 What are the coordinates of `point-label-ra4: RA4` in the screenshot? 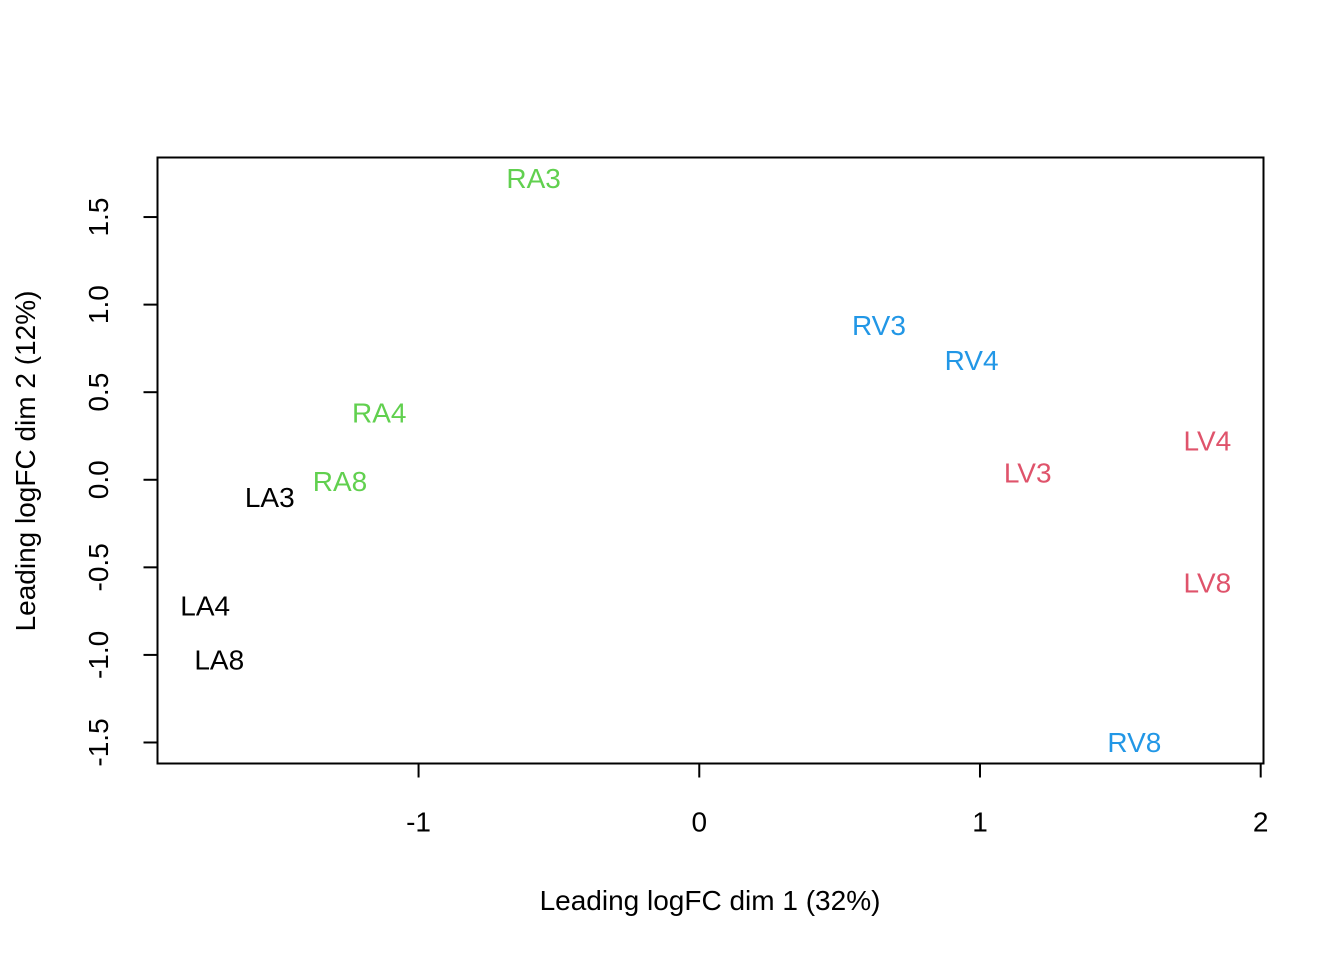 It's located at (379, 413).